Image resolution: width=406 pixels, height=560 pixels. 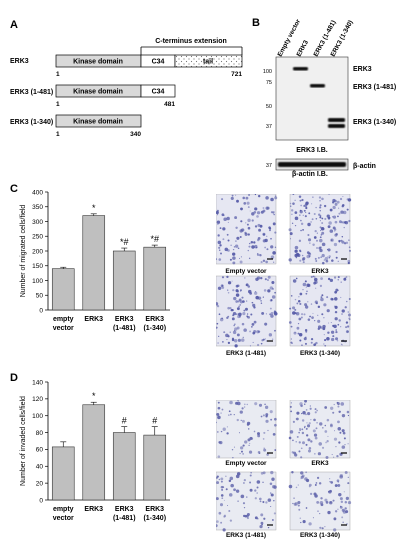 What do you see at coordinates (364, 166) in the screenshot?
I see `actin-label: β-actin` at bounding box center [364, 166].